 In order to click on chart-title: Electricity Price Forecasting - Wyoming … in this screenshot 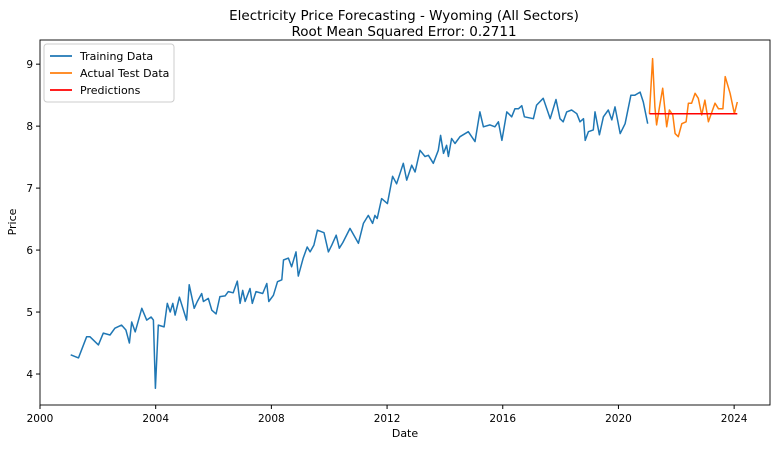, I will do `click(404, 16)`.